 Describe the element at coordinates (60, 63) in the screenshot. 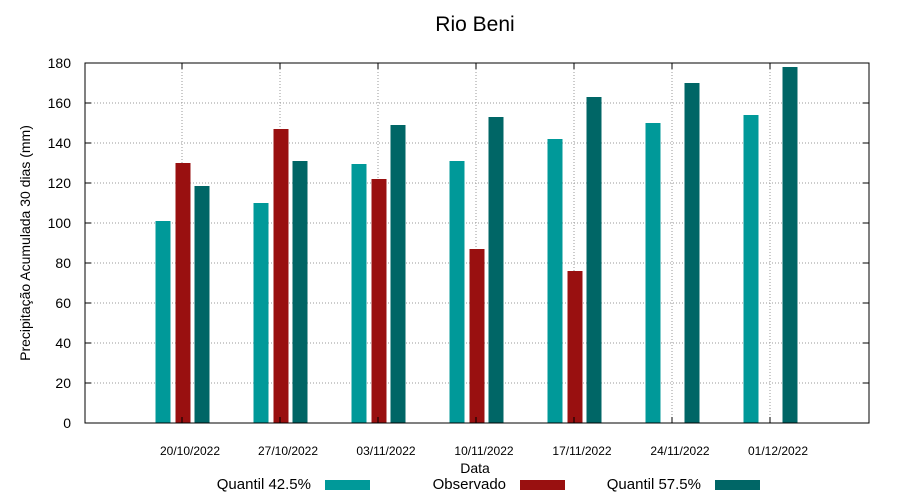

I see `y-tick-label: 180` at that location.